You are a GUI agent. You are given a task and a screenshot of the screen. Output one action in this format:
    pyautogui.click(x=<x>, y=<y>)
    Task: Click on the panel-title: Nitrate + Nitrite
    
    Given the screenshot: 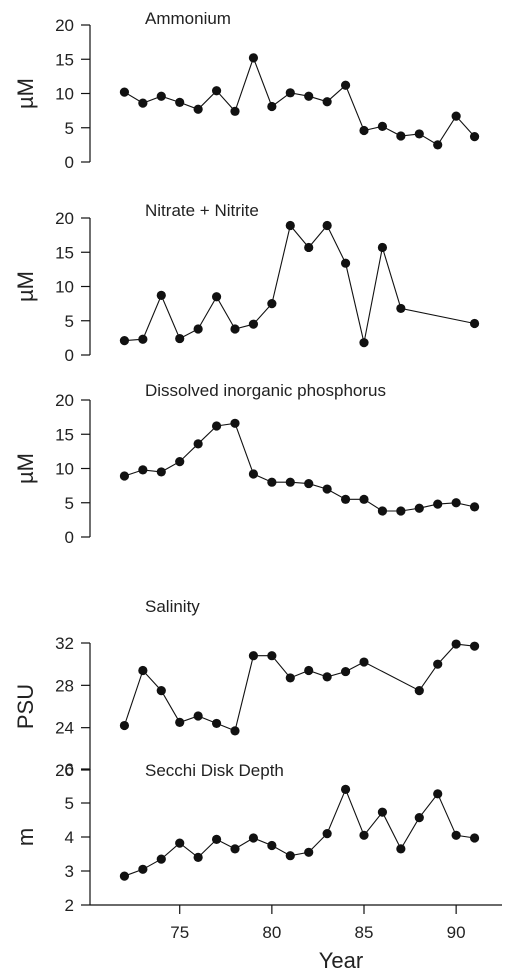 What is the action you would take?
    pyautogui.click(x=202, y=210)
    